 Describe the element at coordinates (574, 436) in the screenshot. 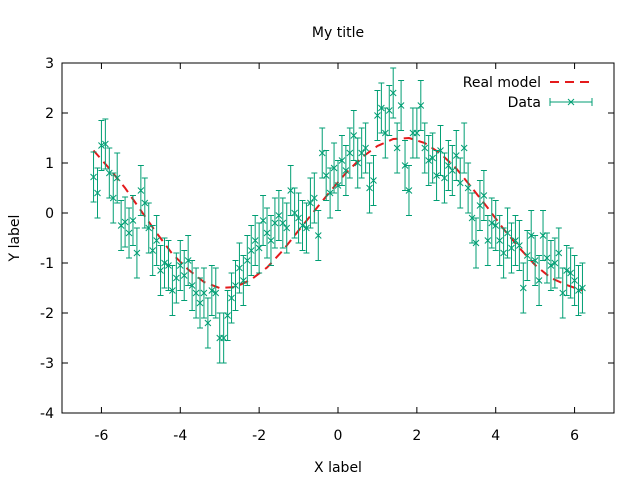

I see `x-tick-label: 6` at that location.